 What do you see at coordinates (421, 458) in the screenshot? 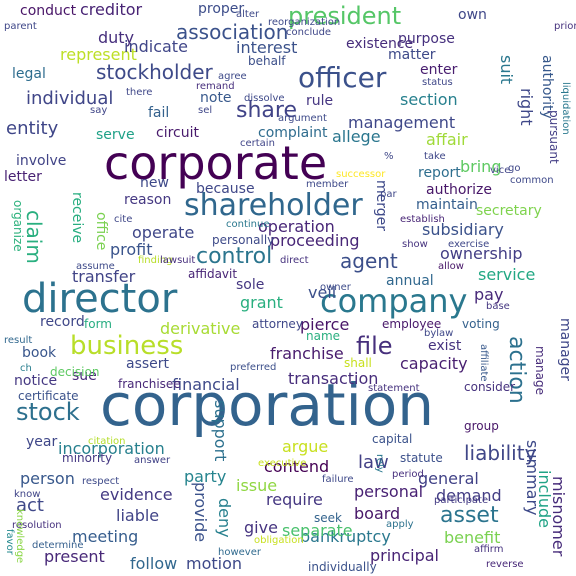
I see `word-statute: statute` at bounding box center [421, 458].